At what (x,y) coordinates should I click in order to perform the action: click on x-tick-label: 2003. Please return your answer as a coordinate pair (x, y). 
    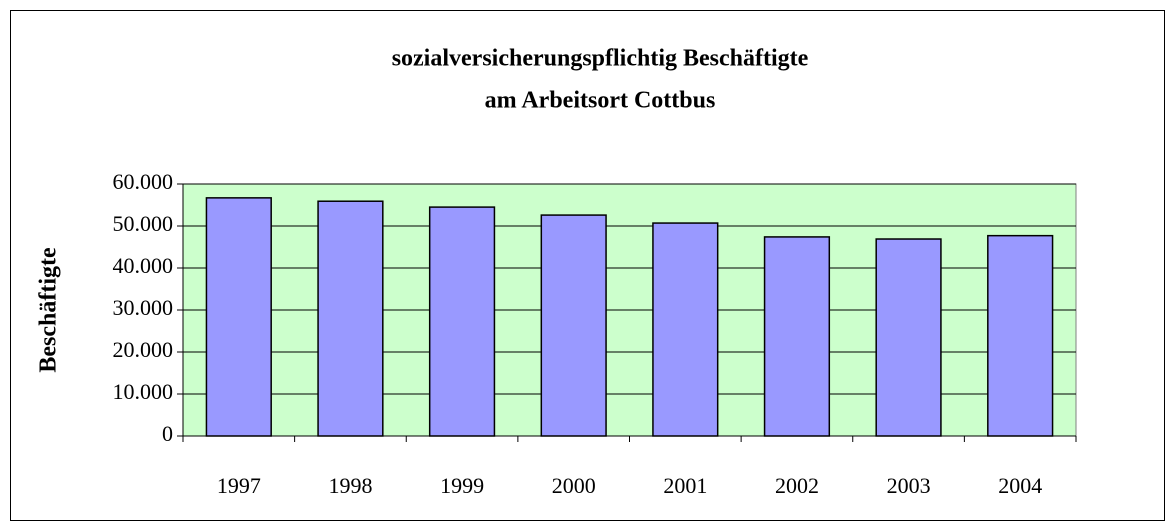
    Looking at the image, I should click on (909, 485).